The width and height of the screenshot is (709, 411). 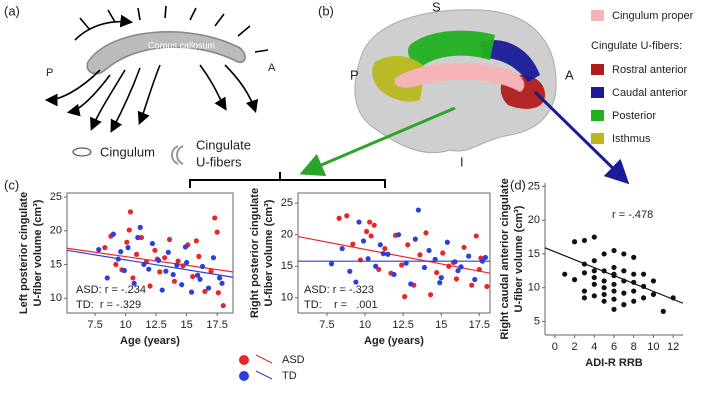 What do you see at coordinates (287, 180) in the screenshot?
I see `bracket` at bounding box center [287, 180].